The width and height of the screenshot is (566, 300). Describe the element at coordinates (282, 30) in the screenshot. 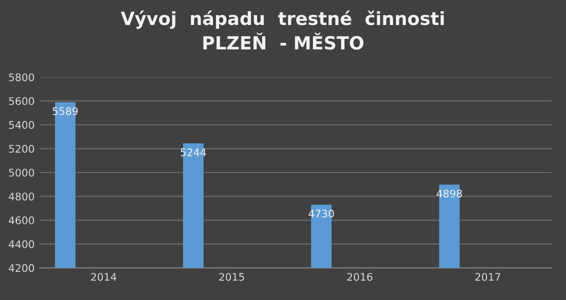

I see `chart-title: Vývoj nápadu trestné činnosti PLZEŇ - MĚSTO` at that location.